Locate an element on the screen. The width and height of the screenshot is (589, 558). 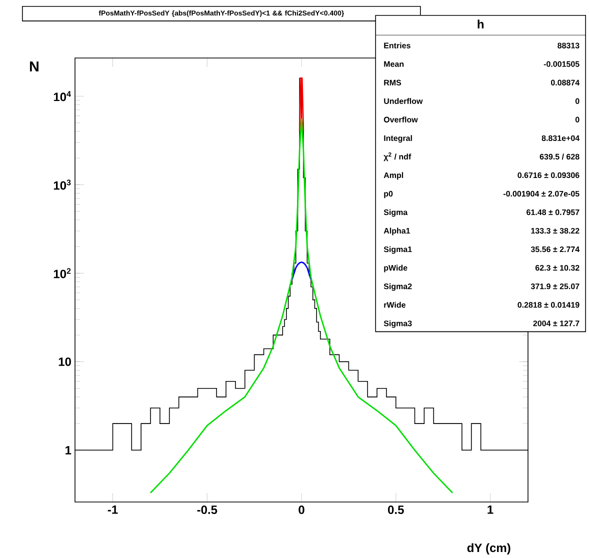
annotation: -0.001904 ± 2.07e-05 is located at coordinates (541, 194).